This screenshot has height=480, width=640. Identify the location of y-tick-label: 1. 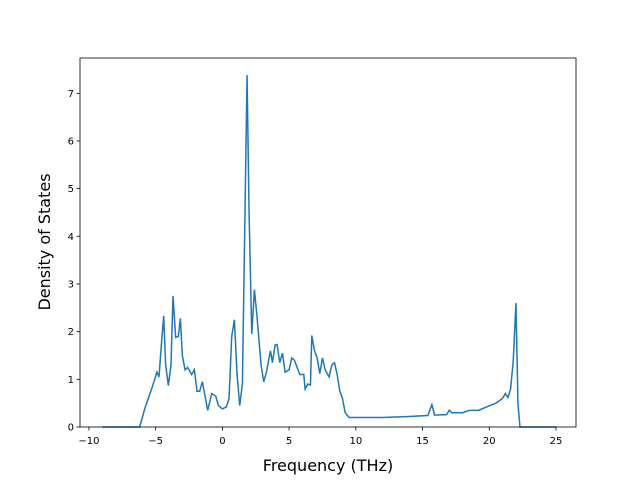
(71, 380).